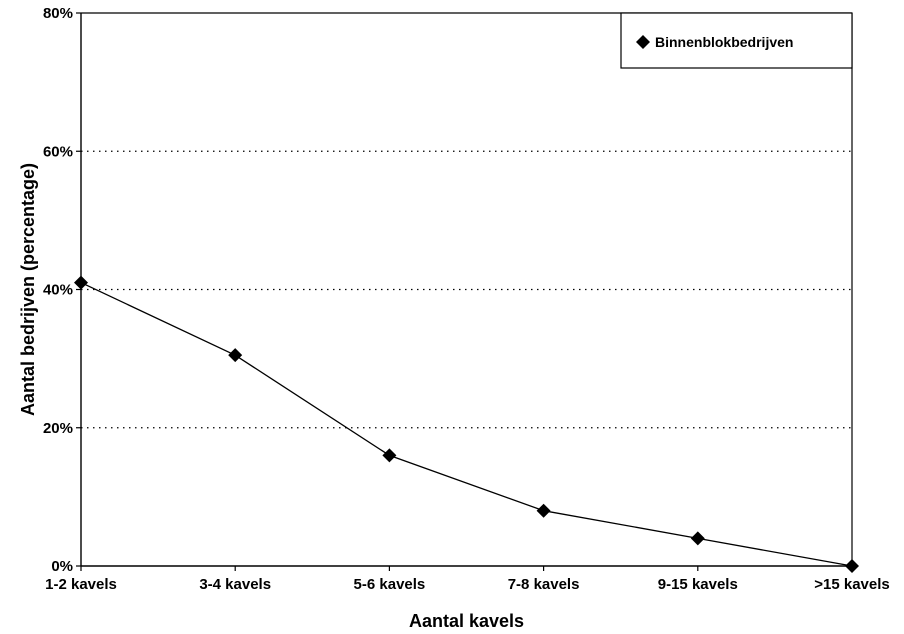 The width and height of the screenshot is (904, 634). What do you see at coordinates (58, 151) in the screenshot?
I see `y-tick-label: 60%` at bounding box center [58, 151].